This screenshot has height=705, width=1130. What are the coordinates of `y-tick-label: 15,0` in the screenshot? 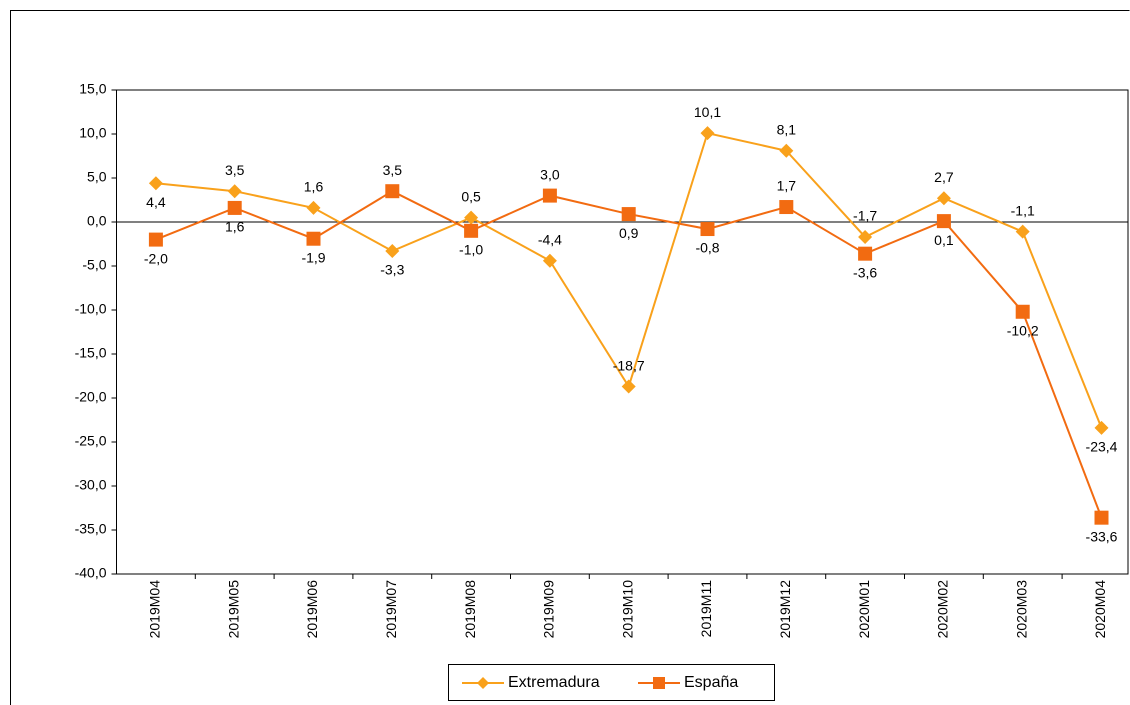 It's located at (92, 89).